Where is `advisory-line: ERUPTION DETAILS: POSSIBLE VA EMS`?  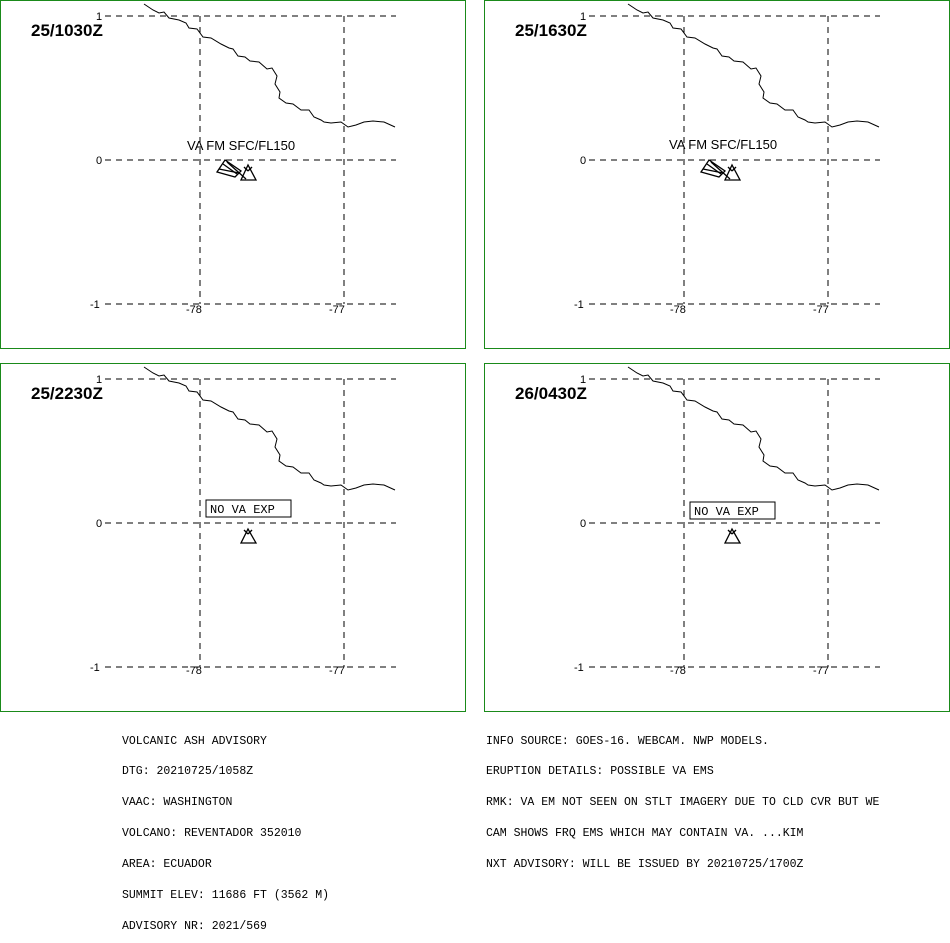 advisory-line: ERUPTION DETAILS: POSSIBLE VA EMS is located at coordinates (600, 772).